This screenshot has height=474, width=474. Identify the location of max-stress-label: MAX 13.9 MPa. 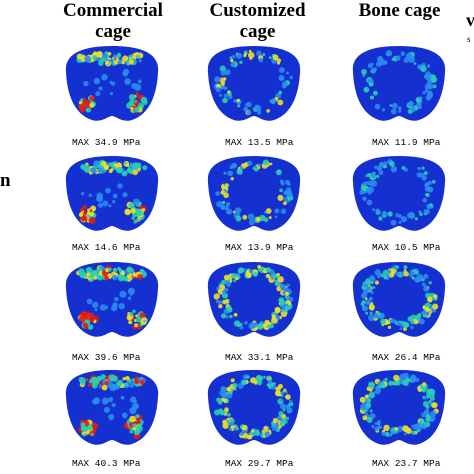
(259, 247).